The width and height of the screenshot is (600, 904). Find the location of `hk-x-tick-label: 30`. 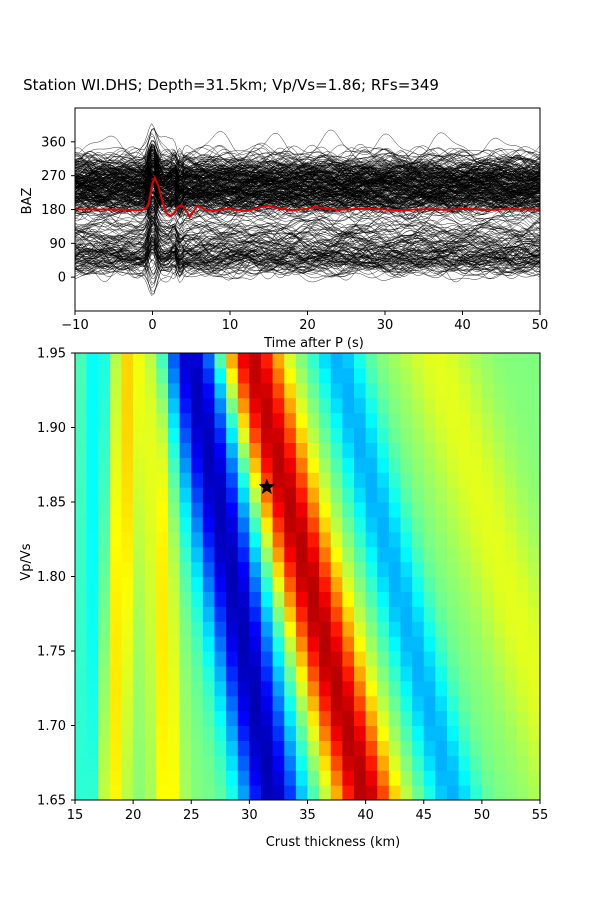

hk-x-tick-label: 30 is located at coordinates (249, 815).